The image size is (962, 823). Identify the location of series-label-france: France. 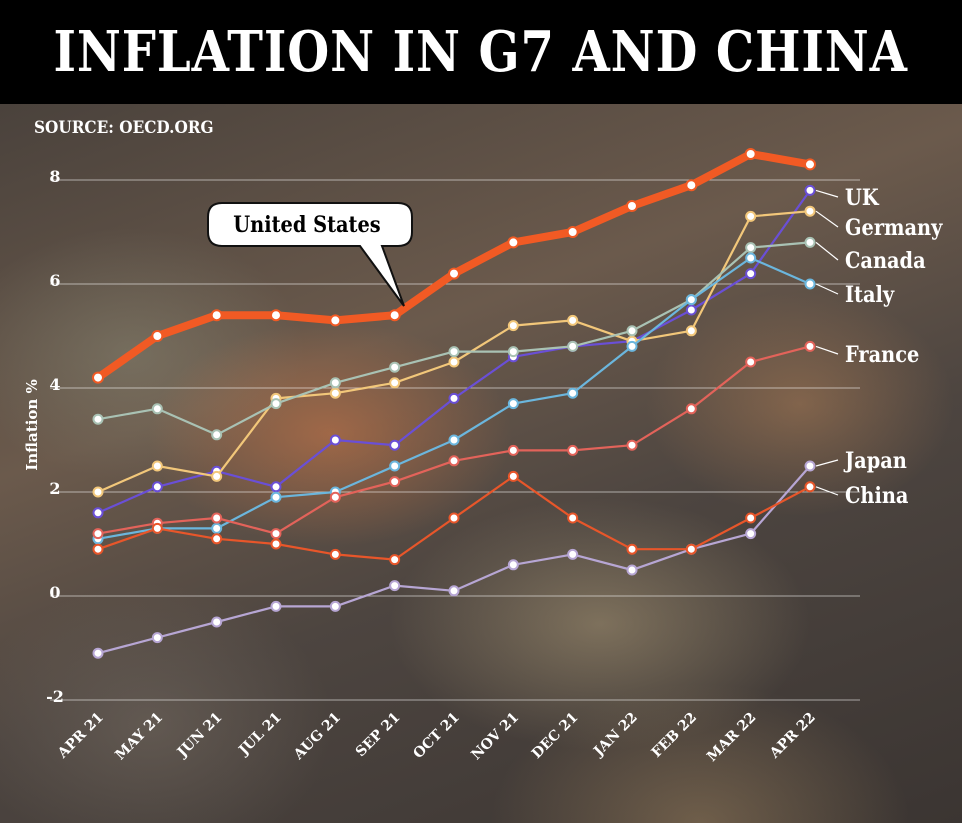
(882, 354).